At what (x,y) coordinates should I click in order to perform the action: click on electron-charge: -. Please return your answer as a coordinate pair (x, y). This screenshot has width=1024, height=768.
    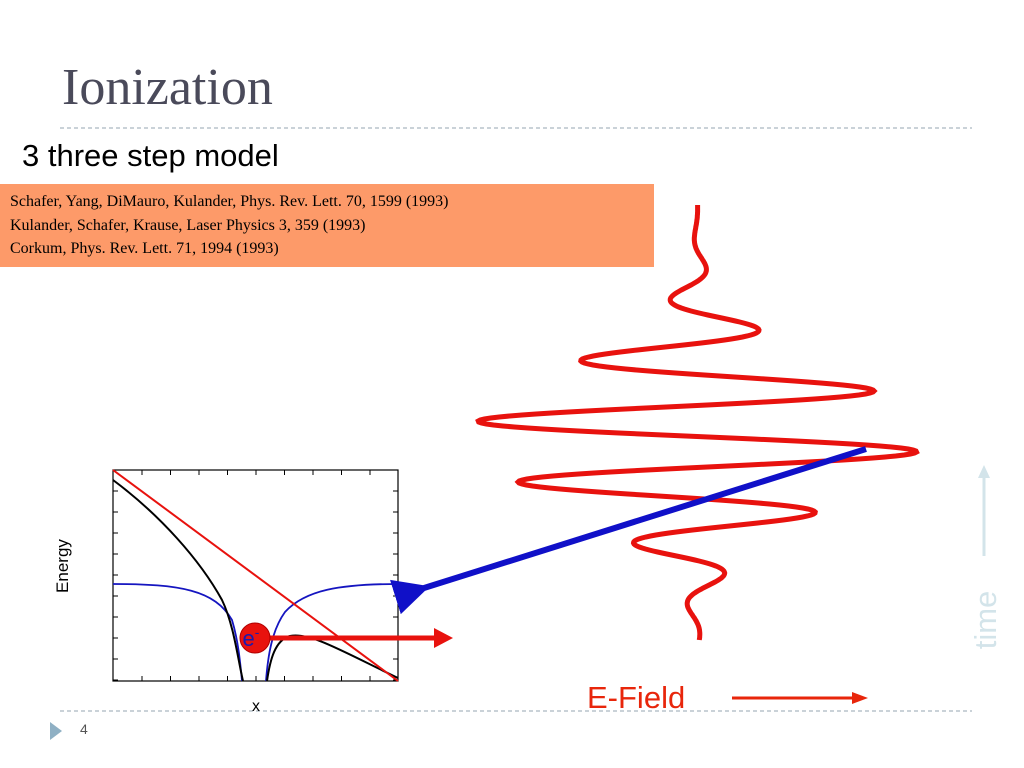
    Looking at the image, I should click on (257, 632).